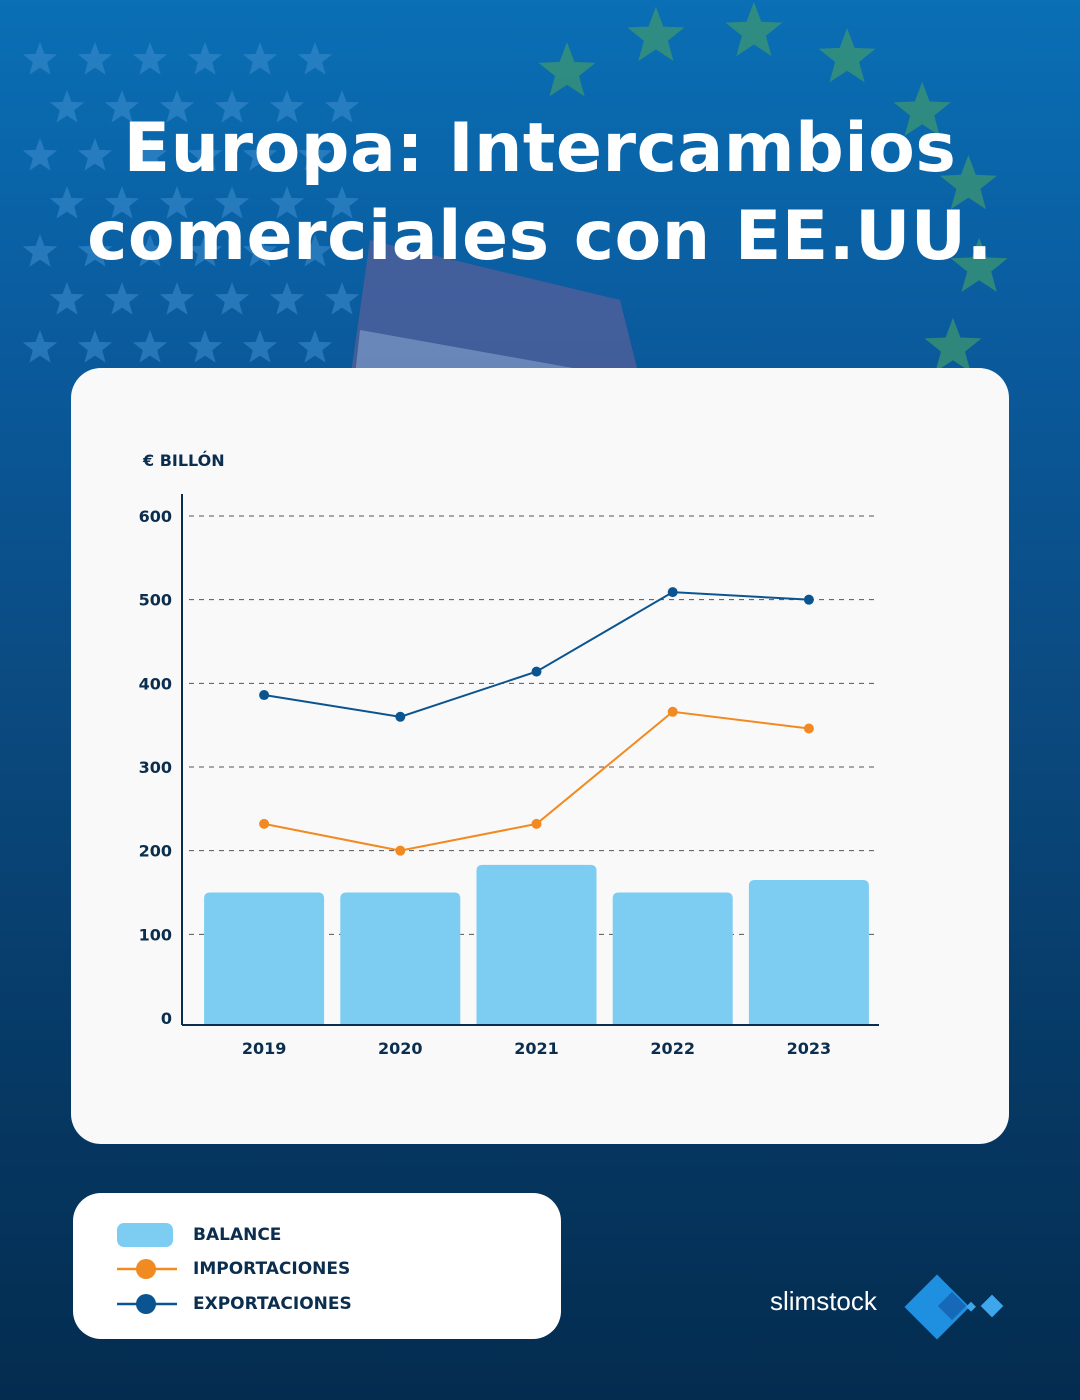 The width and height of the screenshot is (1080, 1400). Describe the element at coordinates (672, 711) in the screenshot. I see `point-imports-2022` at that location.